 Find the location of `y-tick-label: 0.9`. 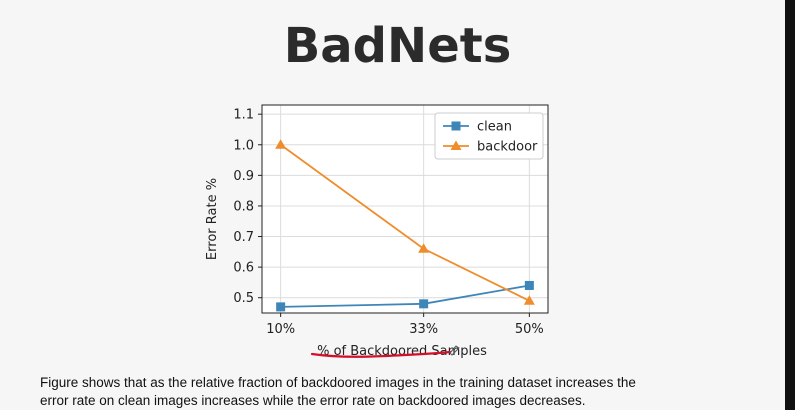

y-tick-label: 0.9 is located at coordinates (243, 176).